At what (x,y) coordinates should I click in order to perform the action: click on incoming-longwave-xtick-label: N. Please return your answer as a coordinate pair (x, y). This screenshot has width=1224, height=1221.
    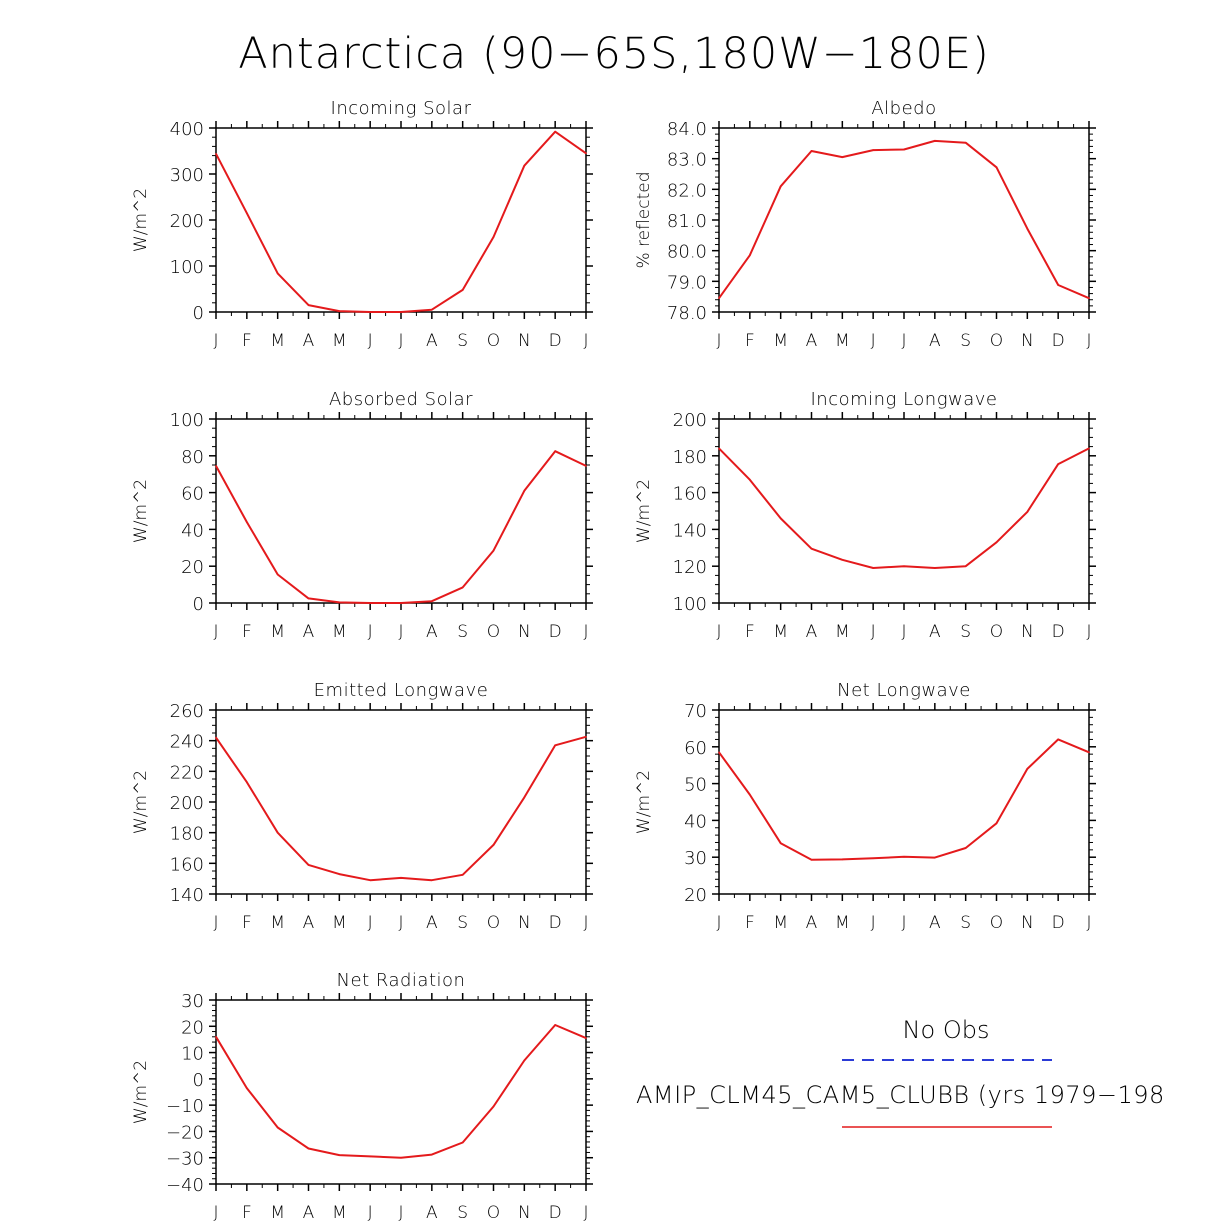
    Looking at the image, I should click on (1027, 632).